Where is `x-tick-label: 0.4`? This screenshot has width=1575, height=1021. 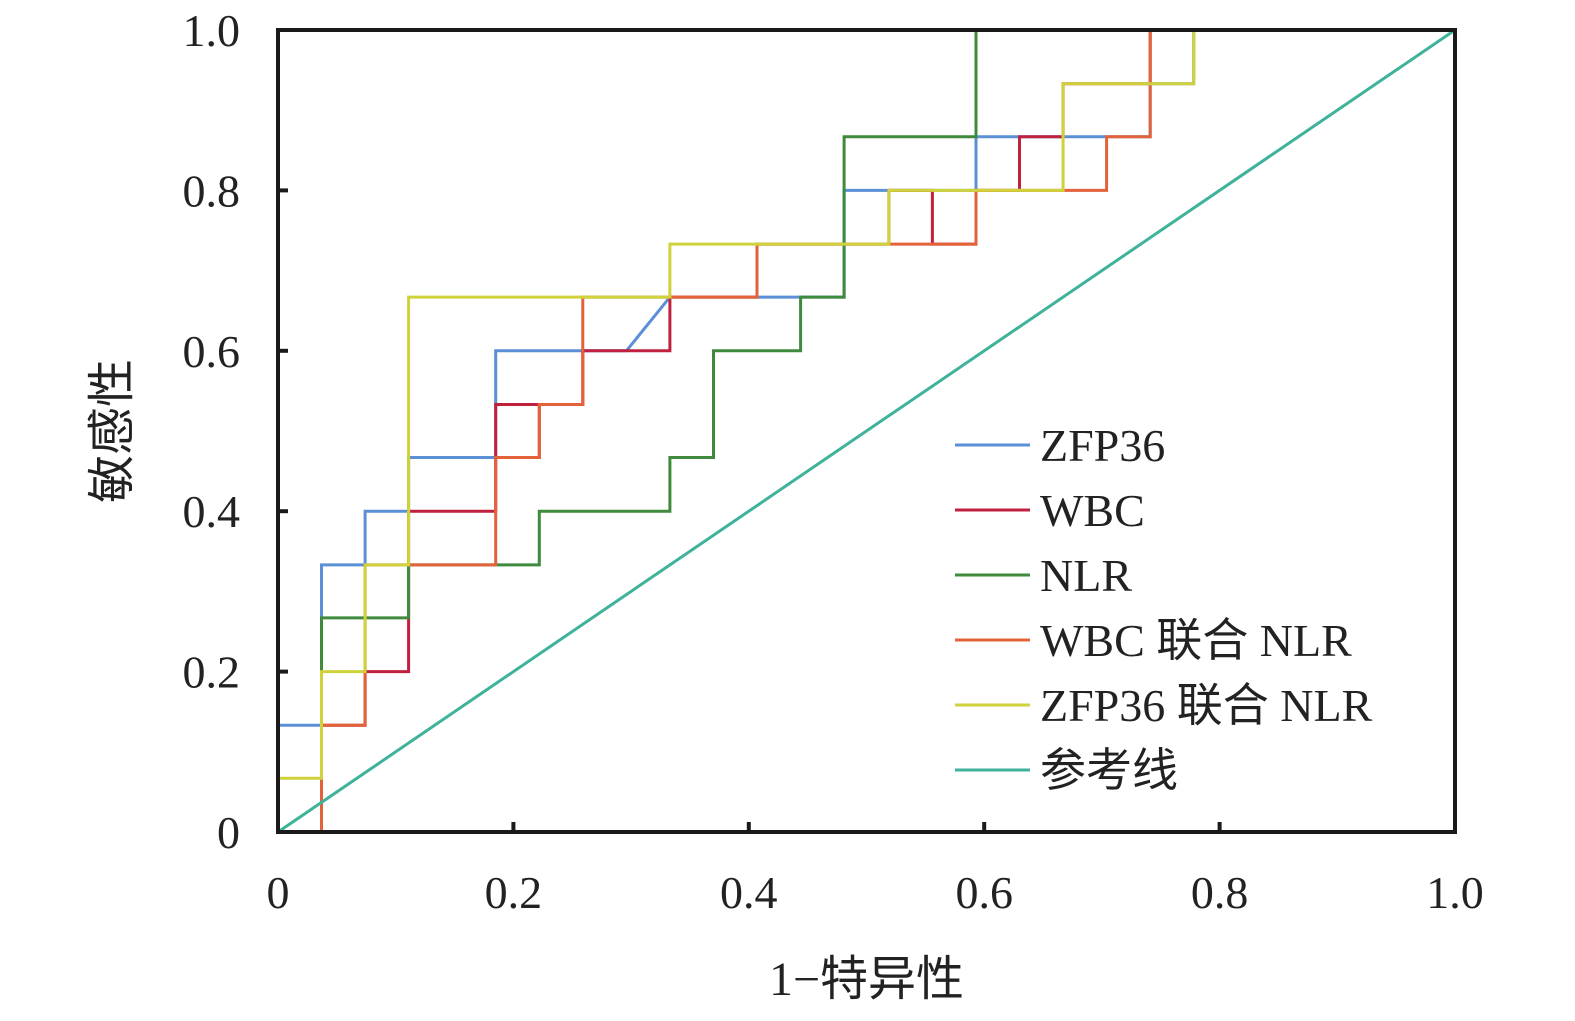 x-tick-label: 0.4 is located at coordinates (749, 892).